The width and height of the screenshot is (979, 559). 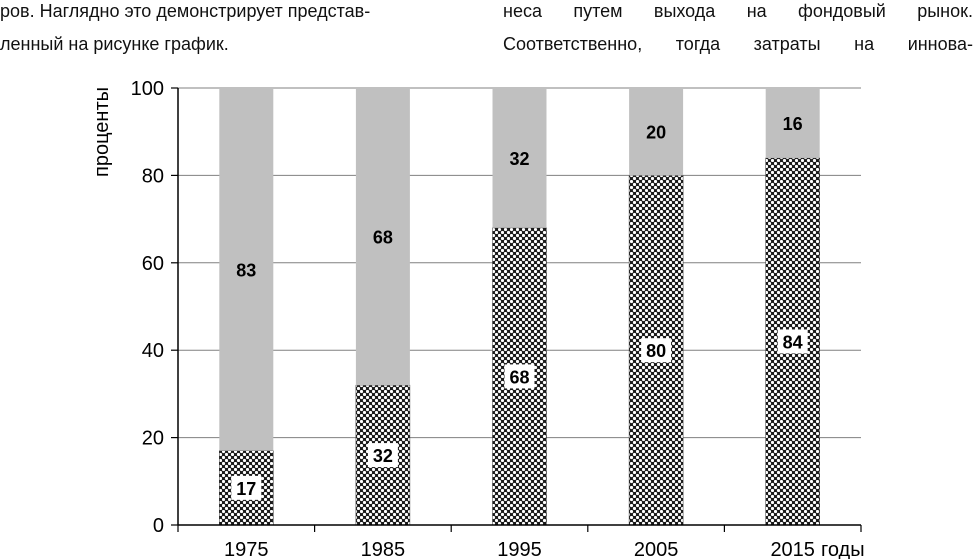 I want to click on value-label-bottom-2015: 84, so click(x=793, y=342).